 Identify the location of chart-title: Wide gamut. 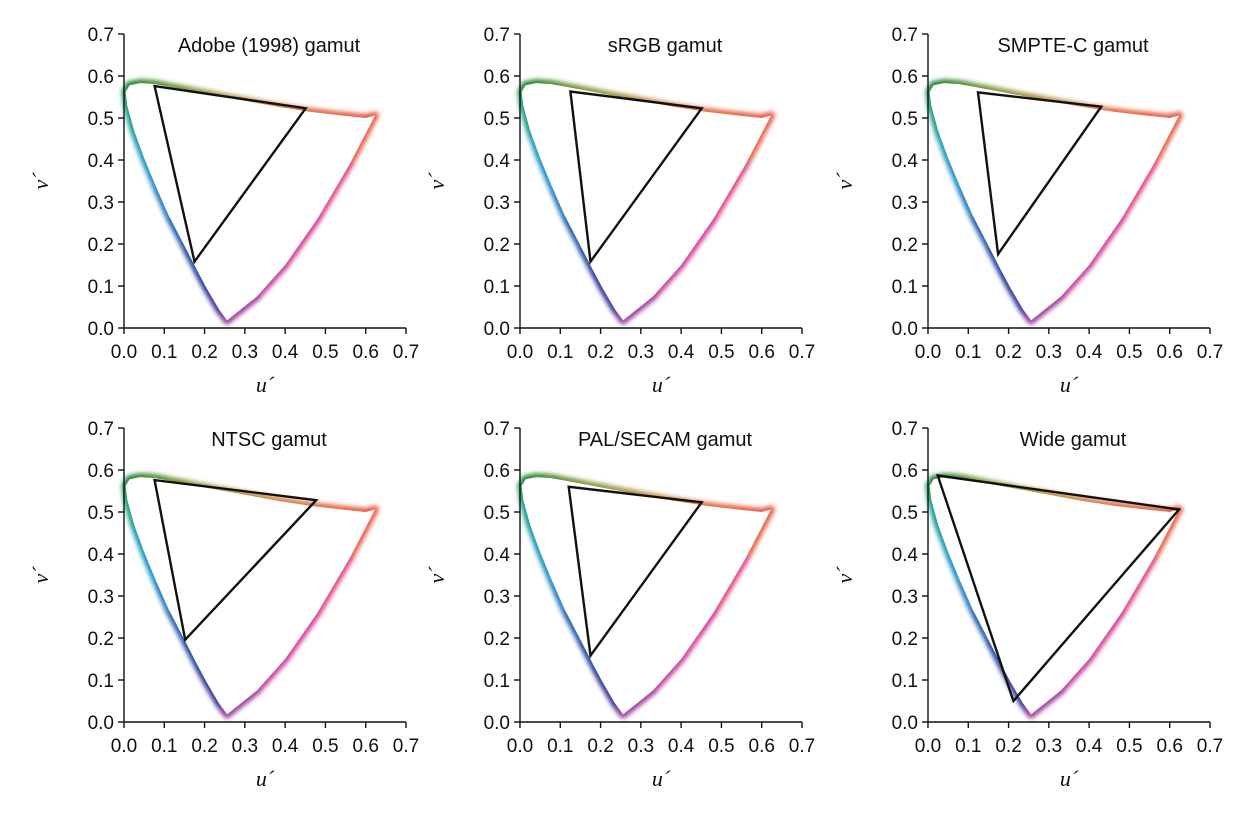
(1073, 440).